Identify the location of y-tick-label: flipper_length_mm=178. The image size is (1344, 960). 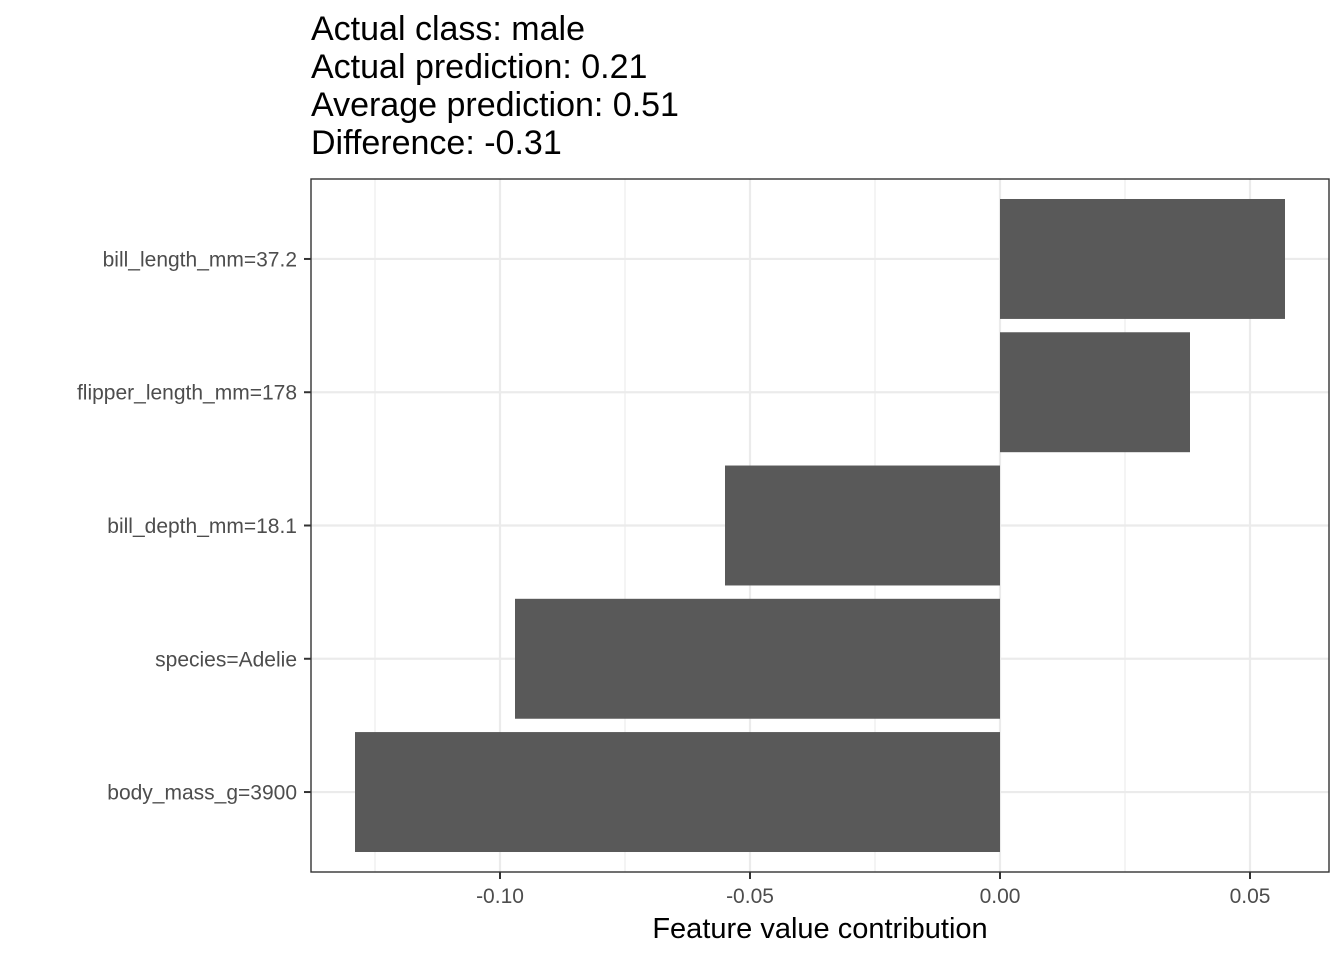
(187, 393).